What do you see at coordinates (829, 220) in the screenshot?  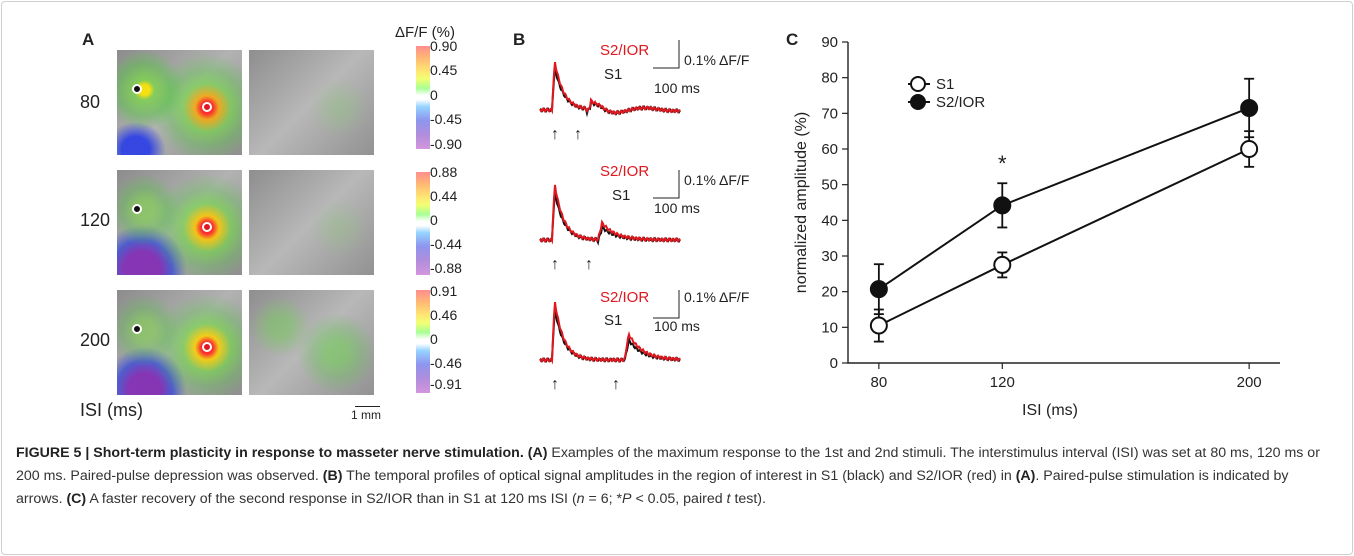 I see `y-tick-label: 40` at bounding box center [829, 220].